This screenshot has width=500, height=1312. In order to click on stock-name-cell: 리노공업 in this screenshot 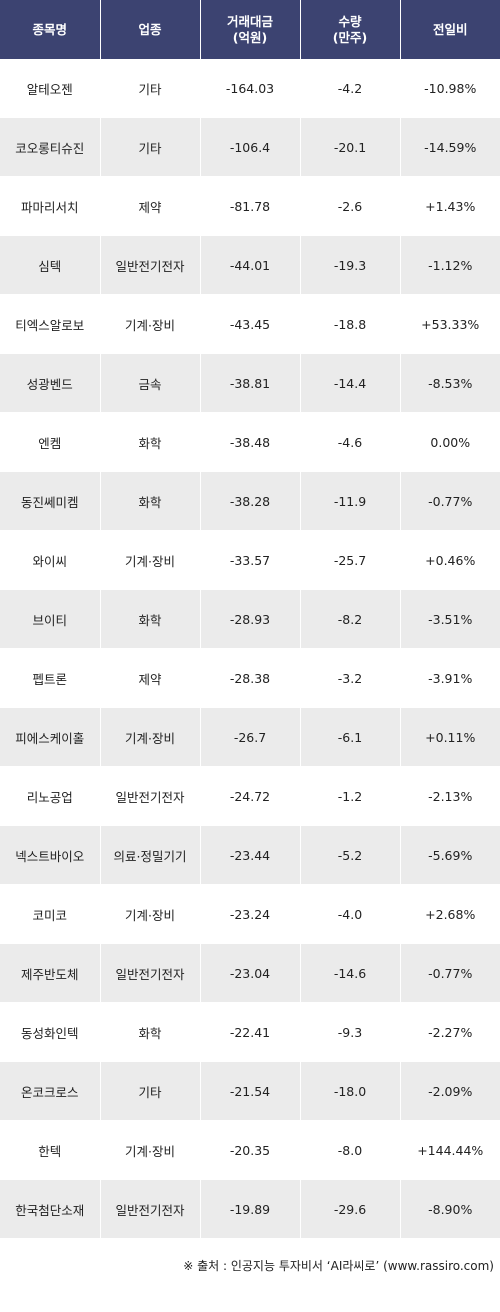, I will do `click(50, 796)`.